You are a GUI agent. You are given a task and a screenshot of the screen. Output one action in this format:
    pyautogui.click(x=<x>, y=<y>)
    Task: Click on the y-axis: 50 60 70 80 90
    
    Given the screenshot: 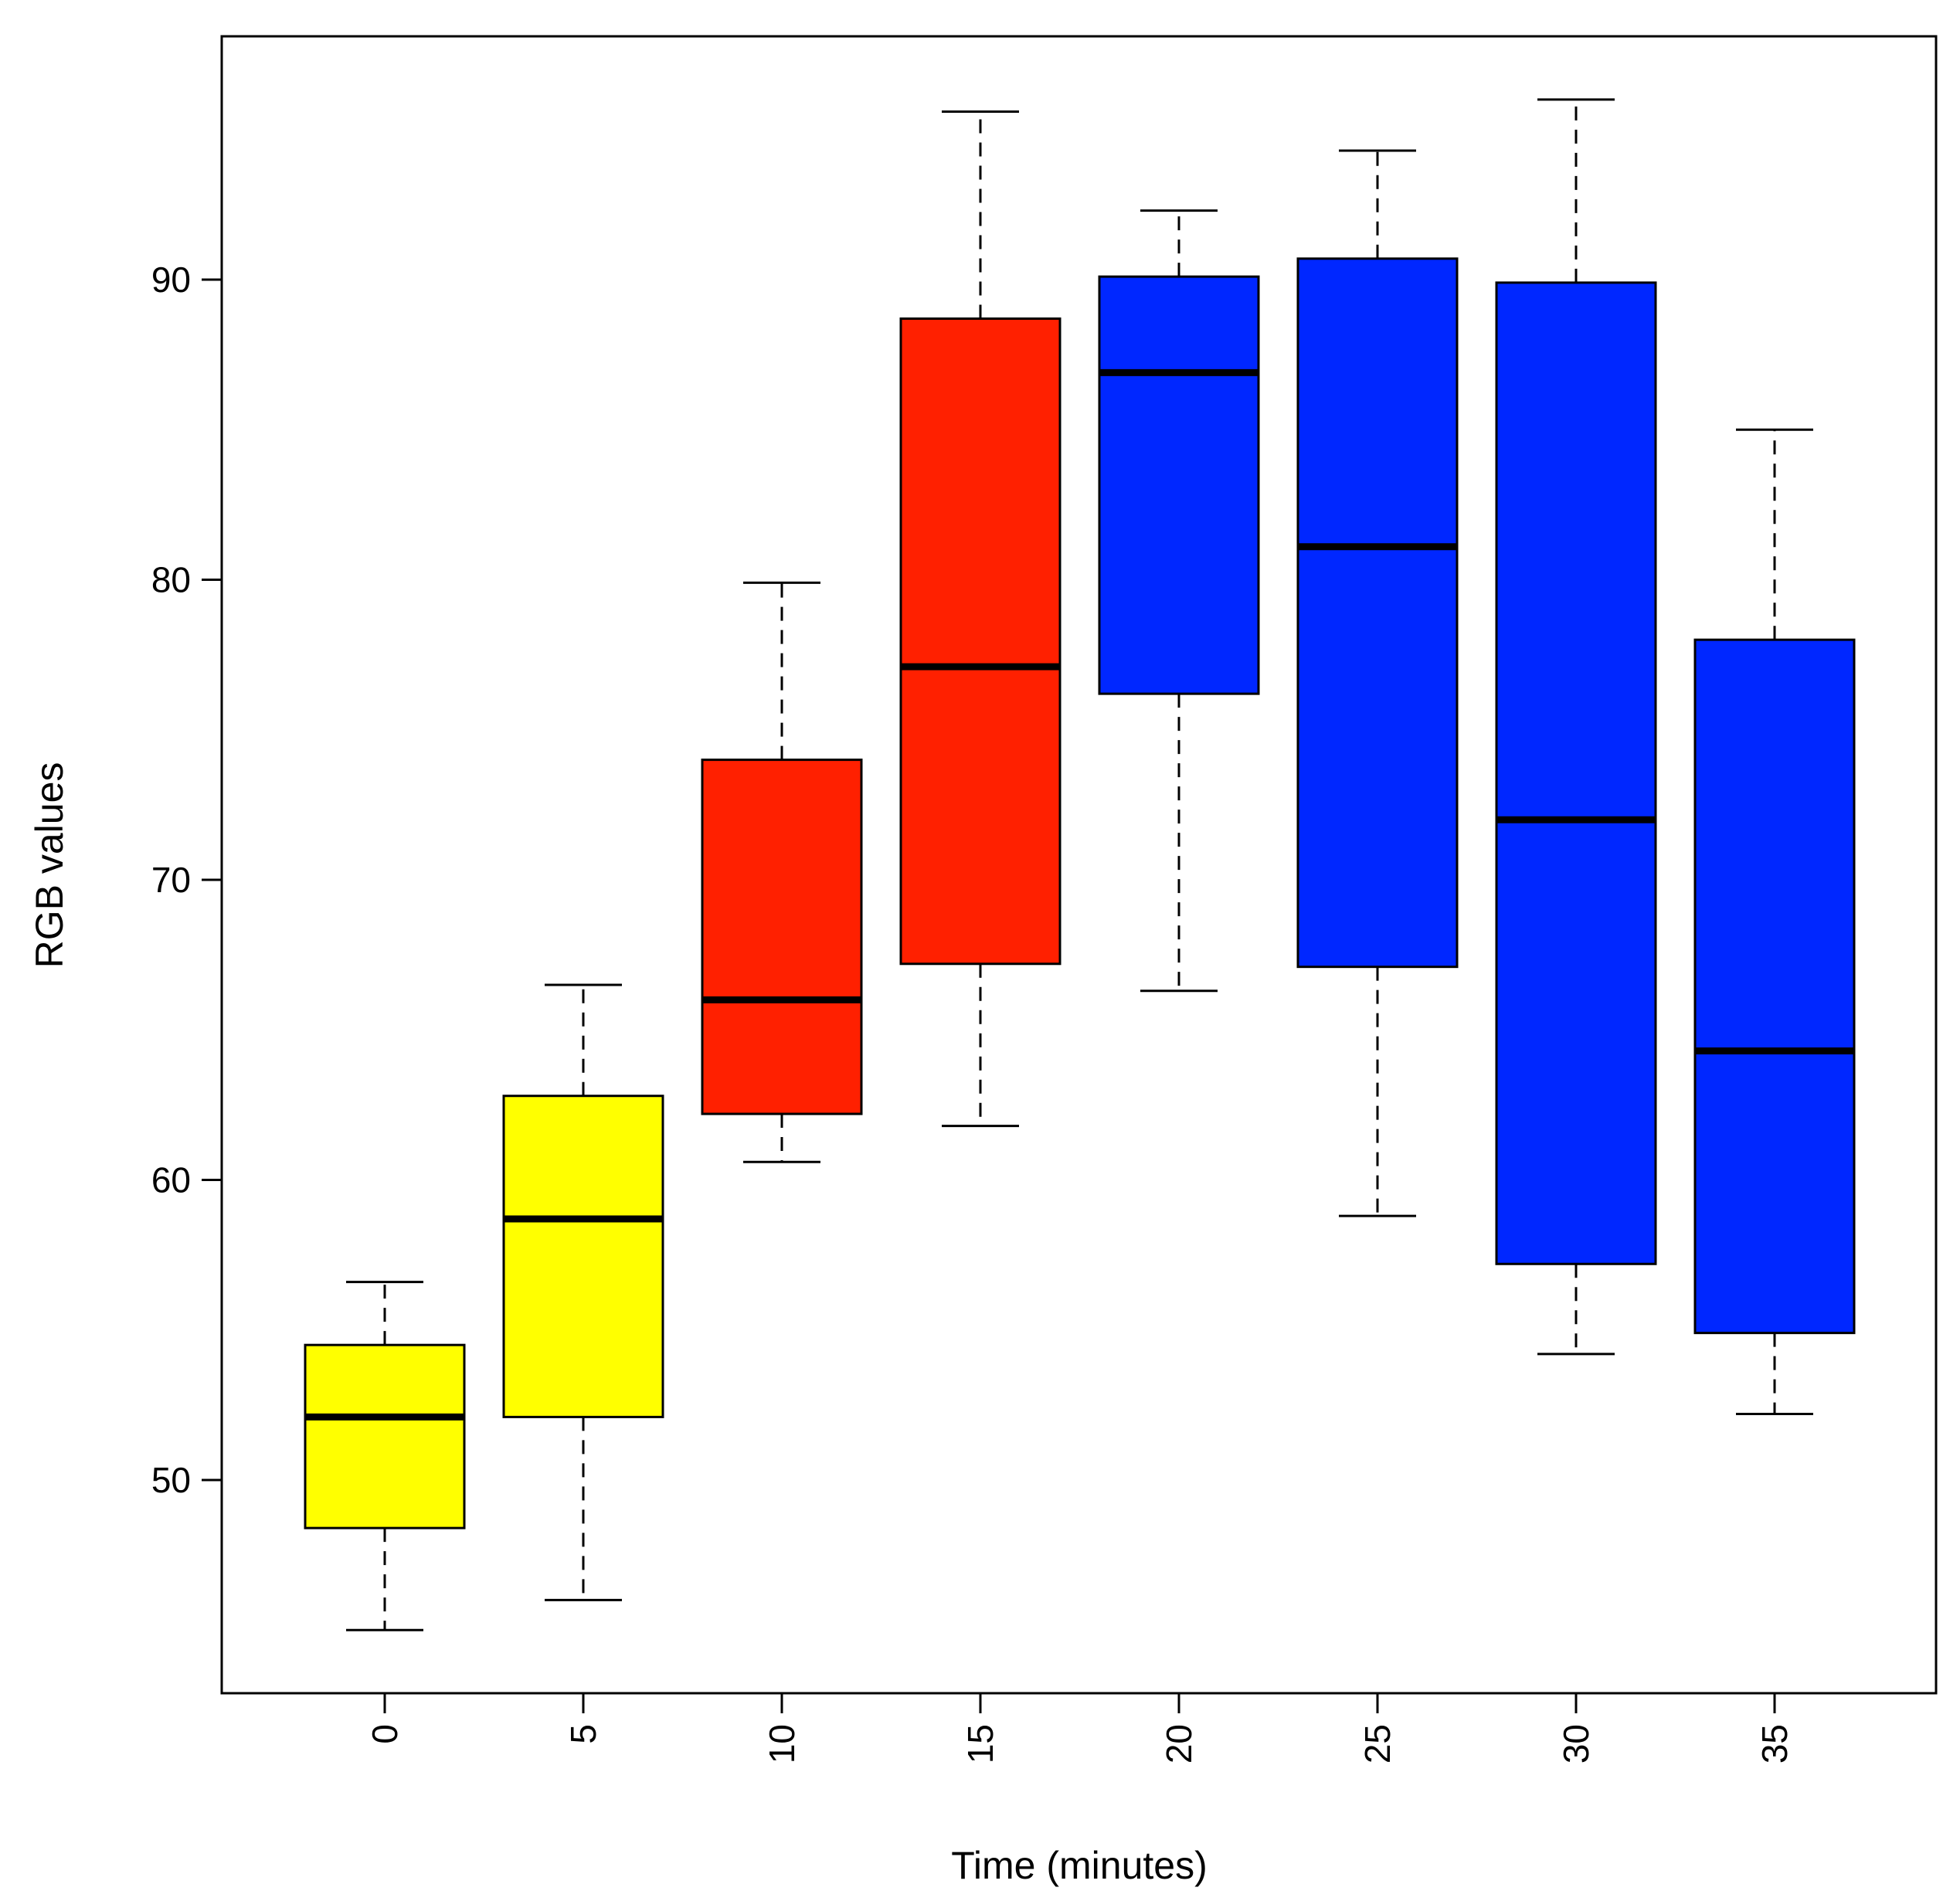 What is the action you would take?
    pyautogui.click(x=186, y=880)
    